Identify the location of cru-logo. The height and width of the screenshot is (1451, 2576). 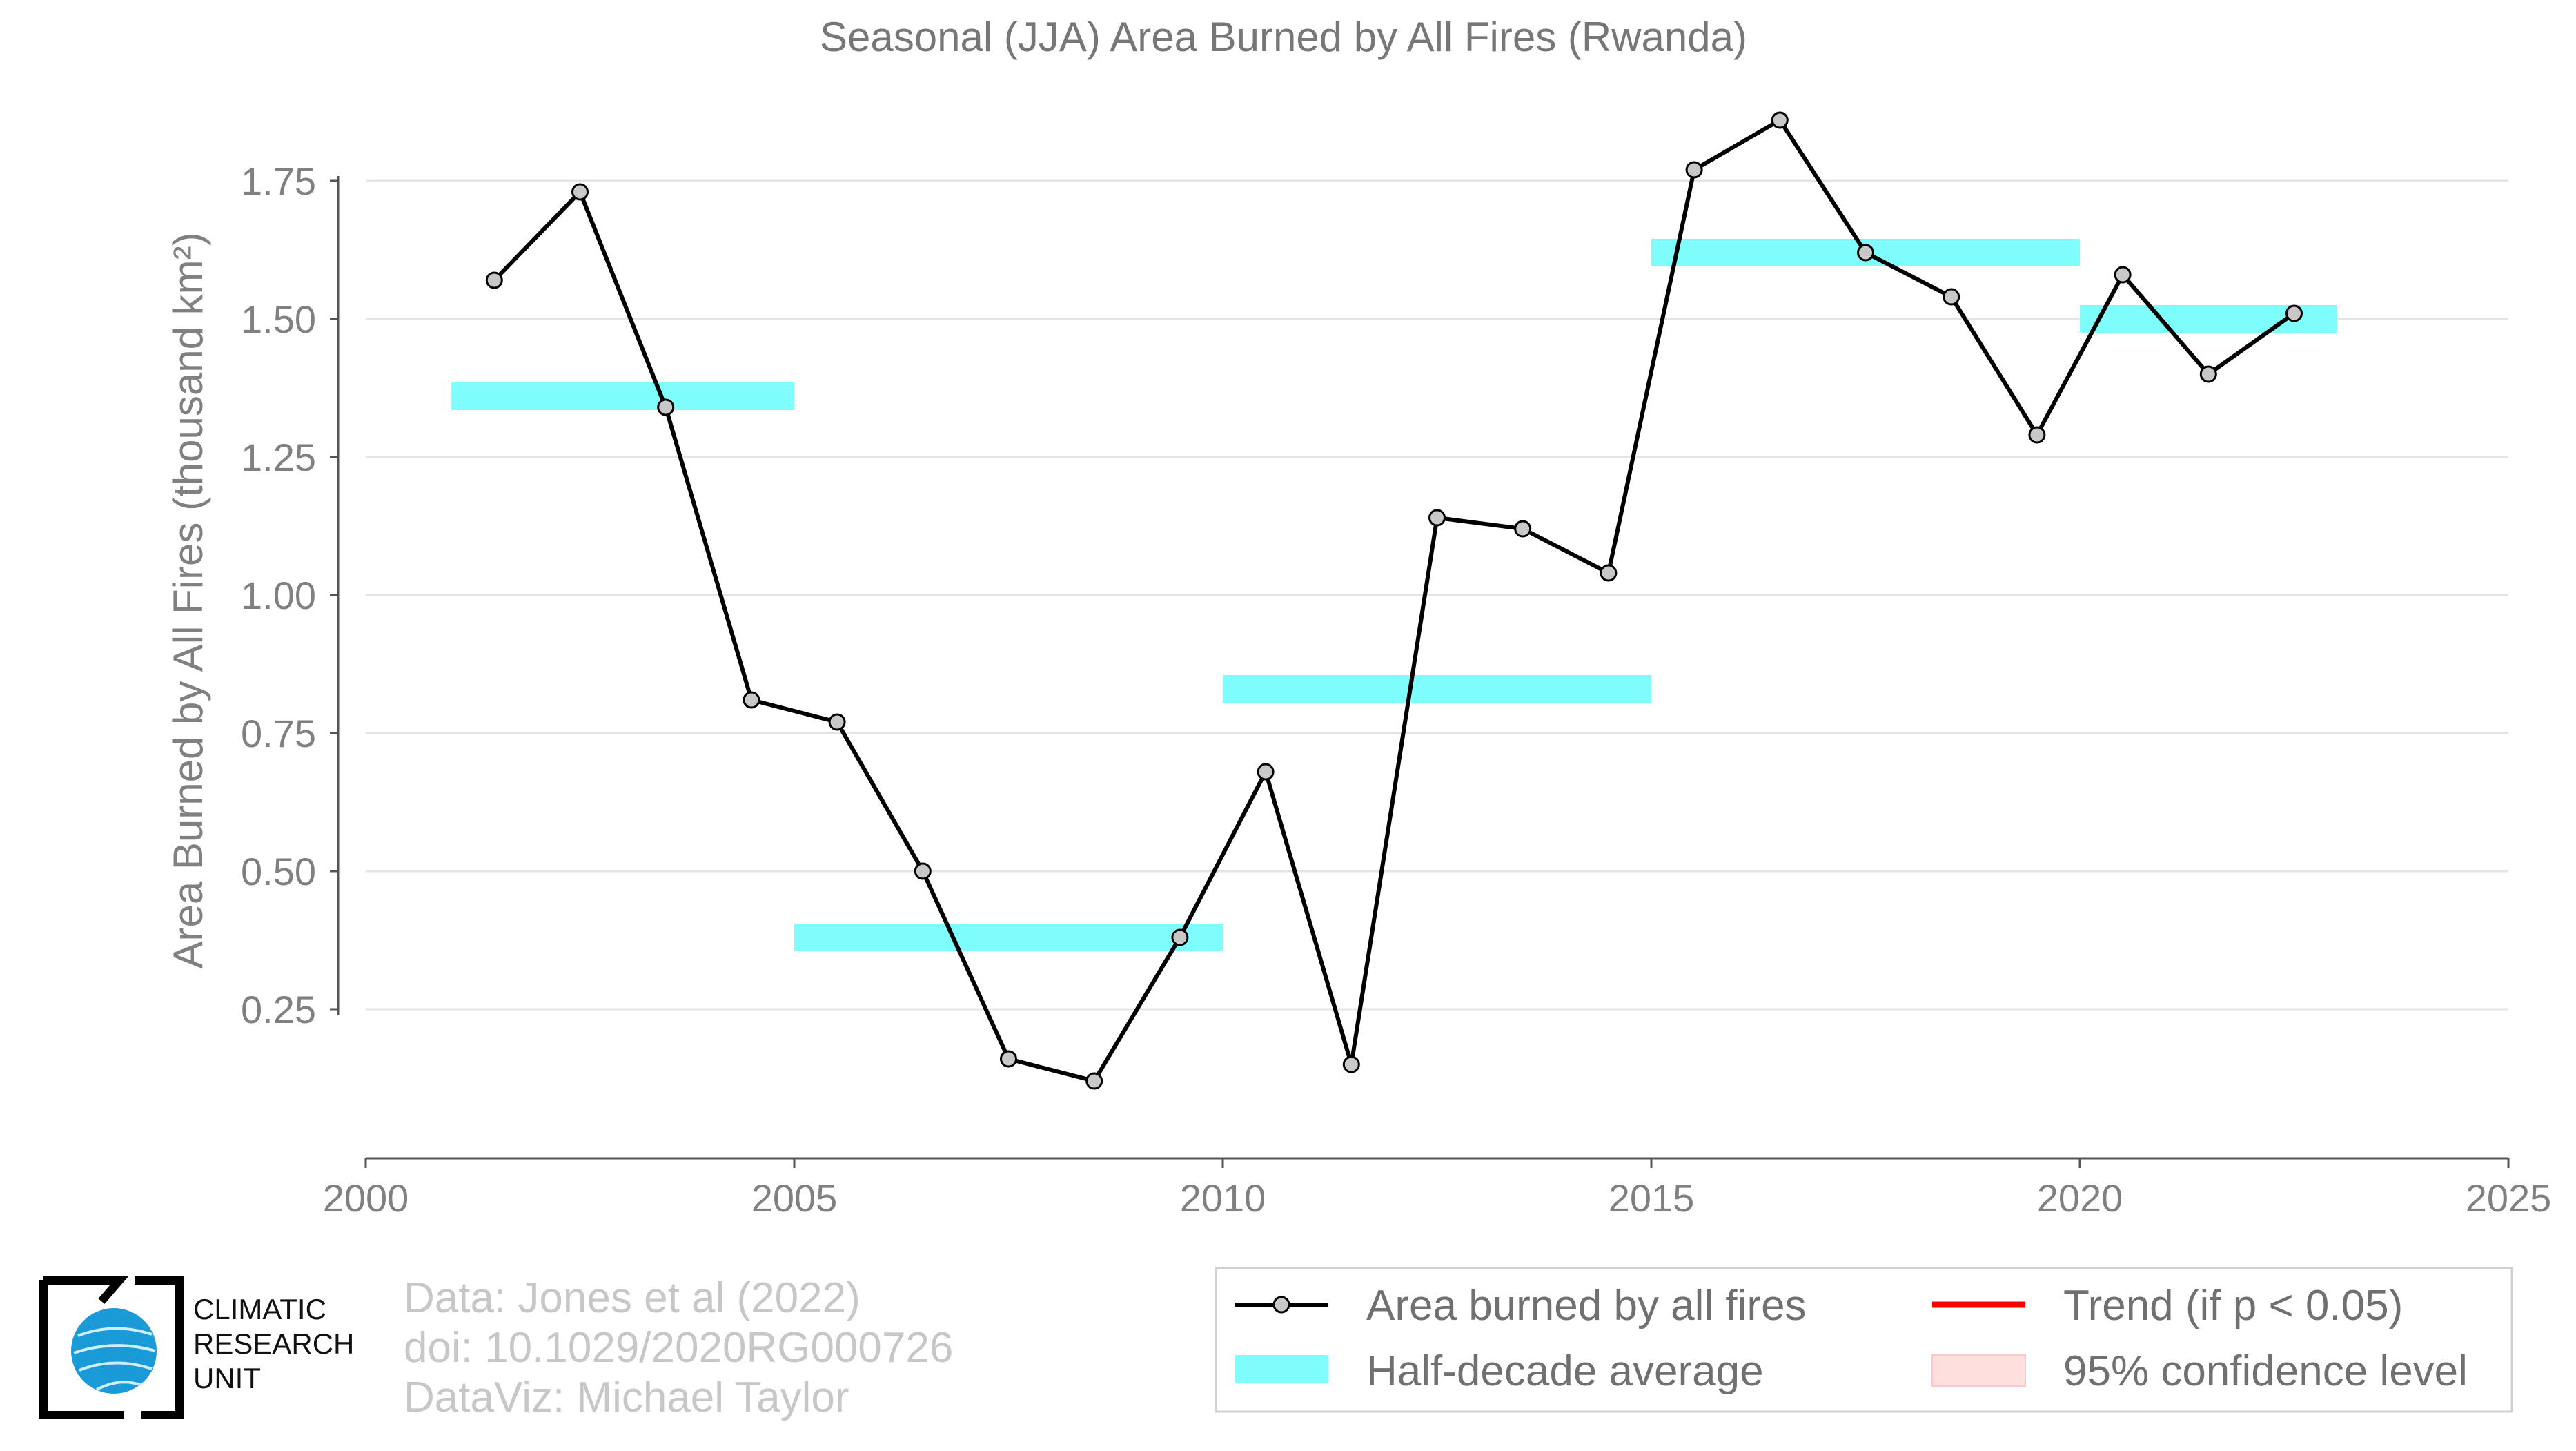
(111, 1347).